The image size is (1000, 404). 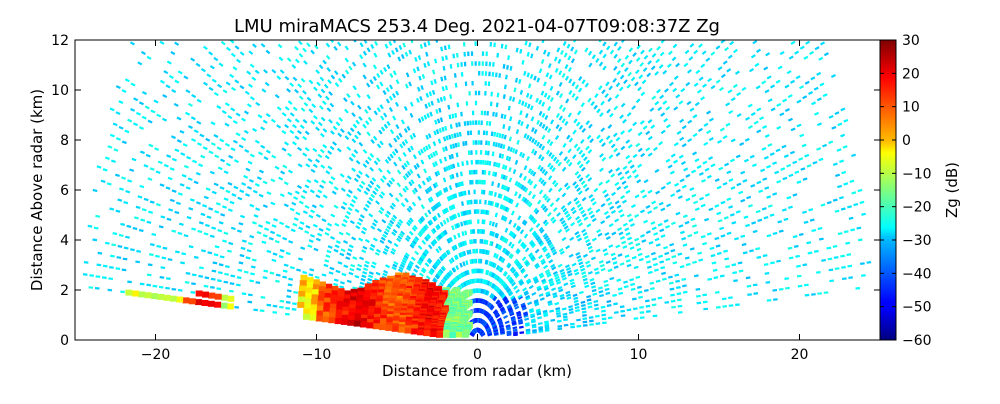 What do you see at coordinates (911, 74) in the screenshot?
I see `colorbar-tick-label: 20` at bounding box center [911, 74].